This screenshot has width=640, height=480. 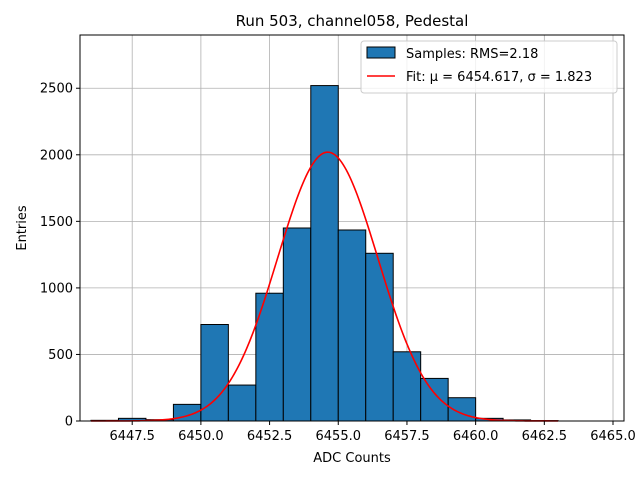 I want to click on x-tick-label: 6457.5, so click(x=407, y=436).